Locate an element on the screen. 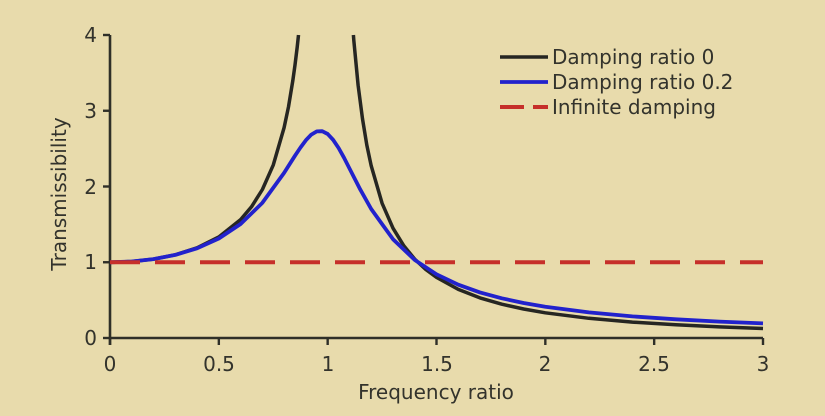 The height and width of the screenshot is (416, 825). x-axis-ticks is located at coordinates (436, 341).